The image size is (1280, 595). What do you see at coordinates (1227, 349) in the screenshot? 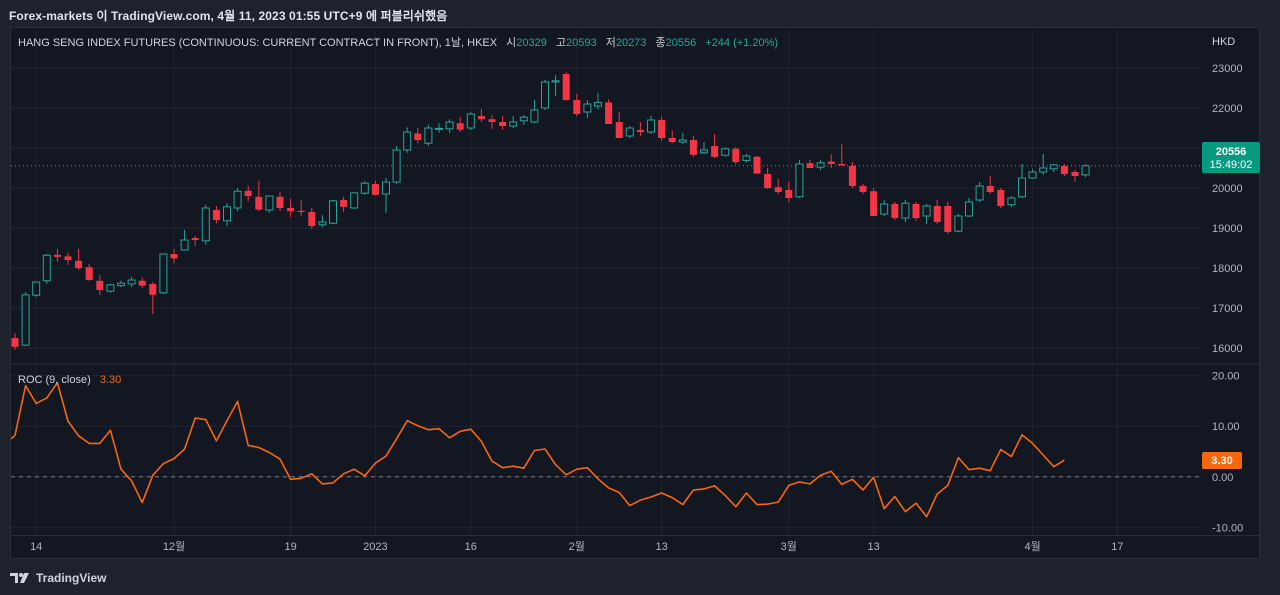
I see `price-tick-label: 16000` at bounding box center [1227, 349].